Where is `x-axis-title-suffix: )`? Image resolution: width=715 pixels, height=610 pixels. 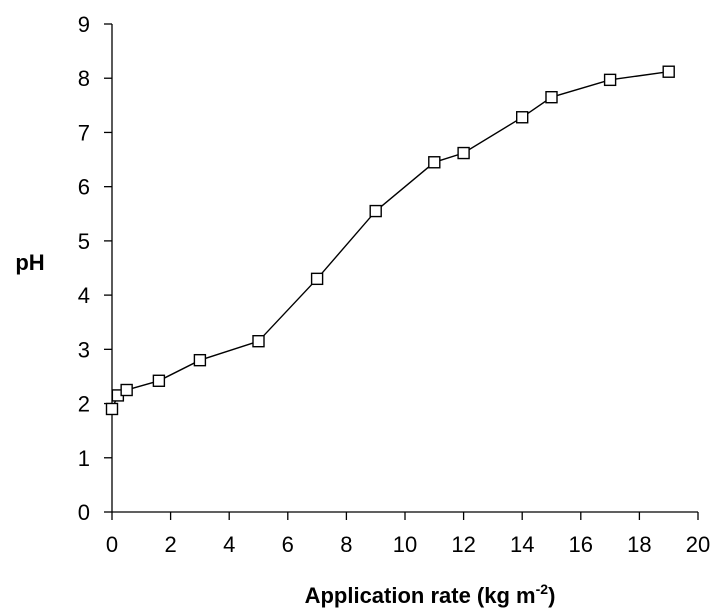
x-axis-title-suffix: ) is located at coordinates (551, 595).